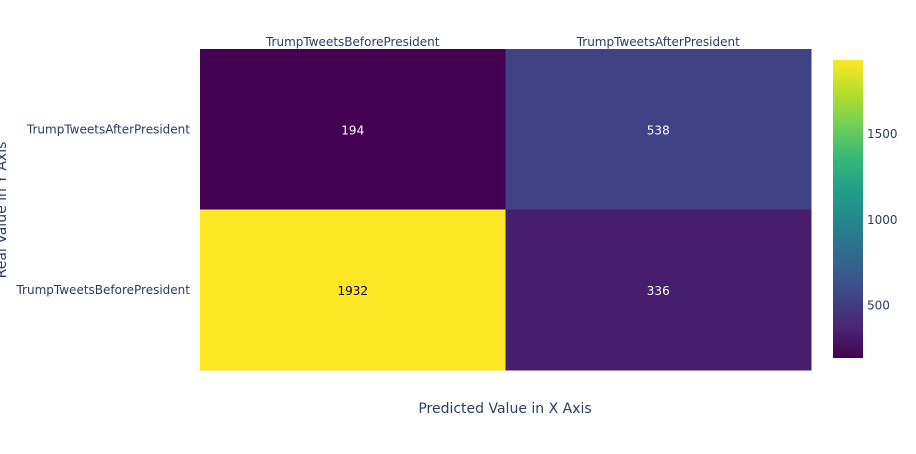 The width and height of the screenshot is (916, 454). What do you see at coordinates (5, 210) in the screenshot?
I see `y-axis-title: Real Value in Y Axis` at bounding box center [5, 210].